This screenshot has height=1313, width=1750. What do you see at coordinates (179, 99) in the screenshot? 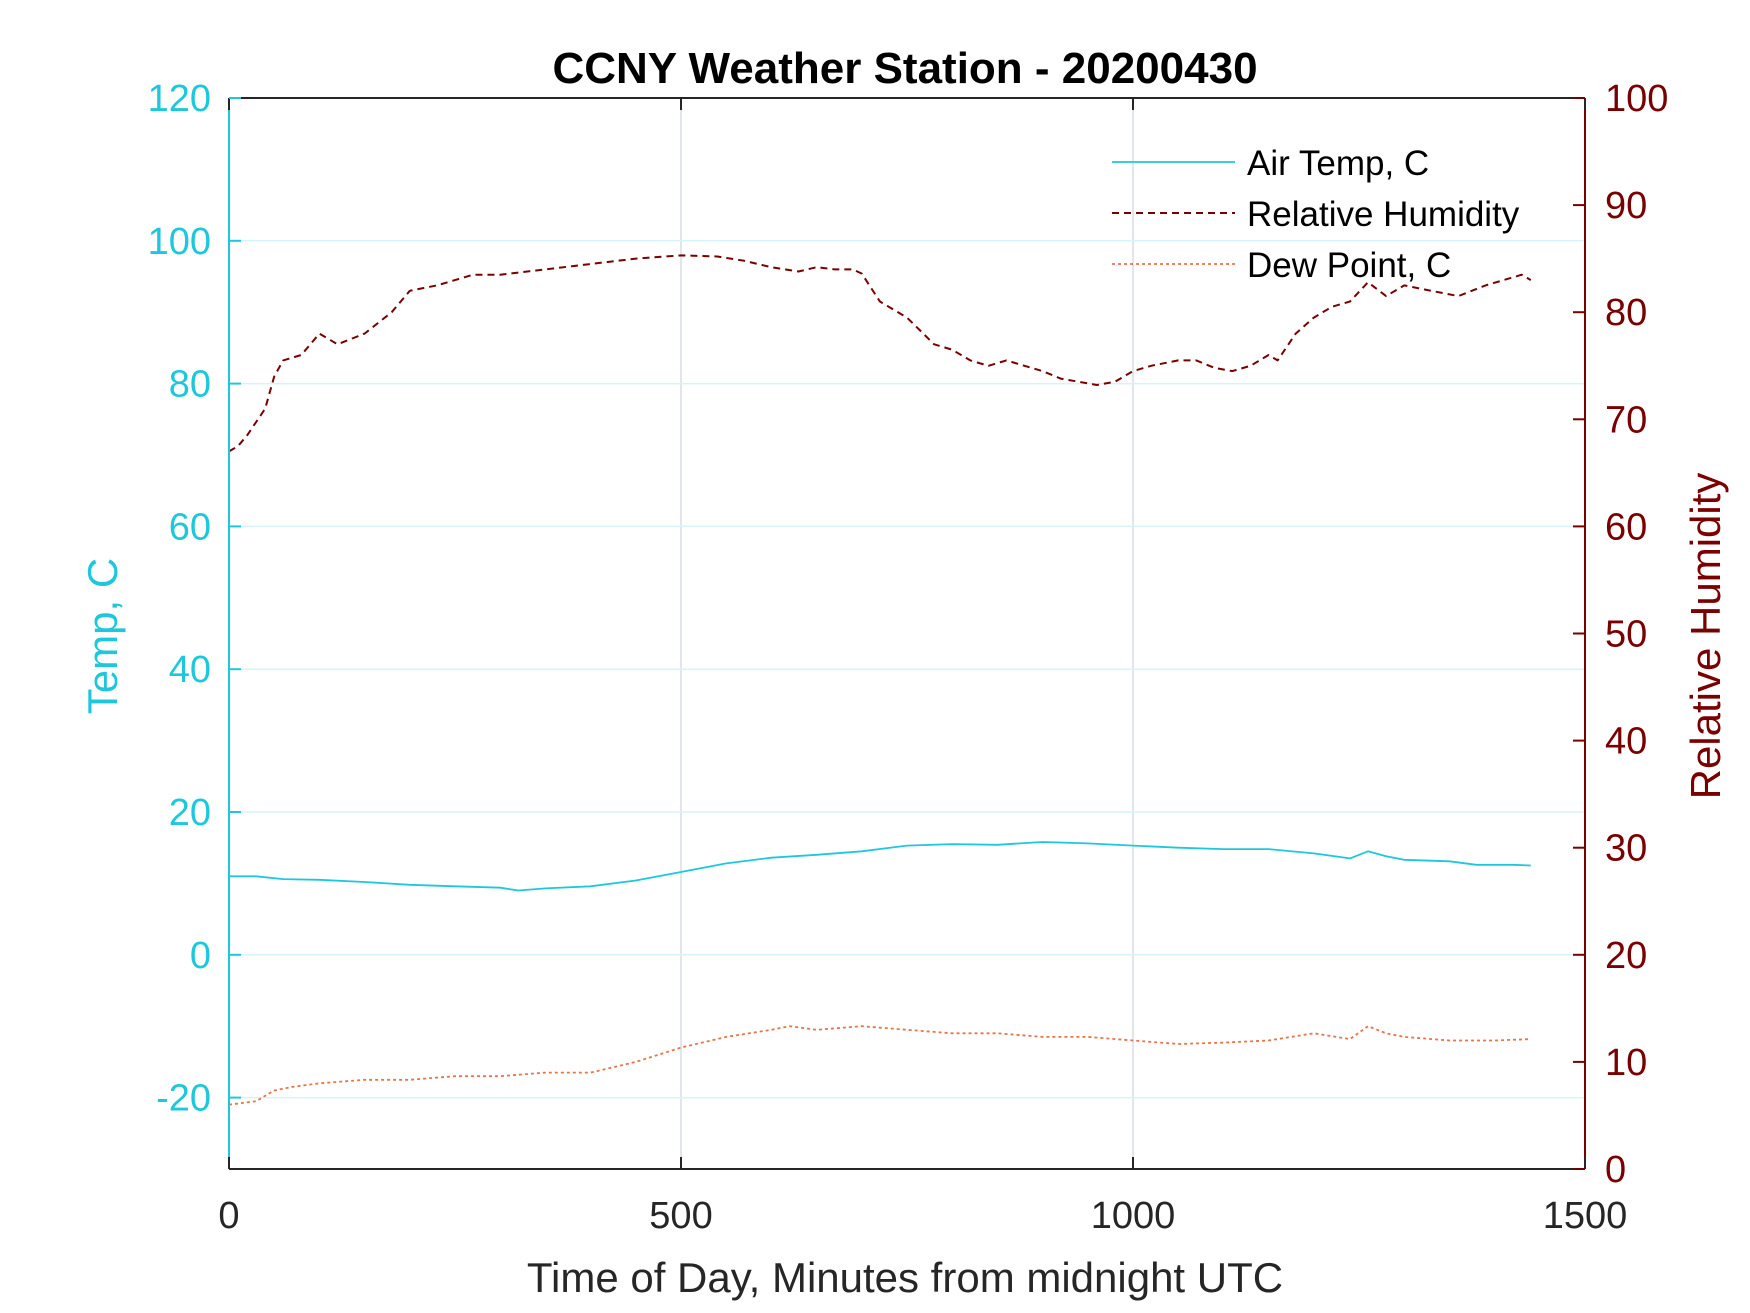
I see `y-left-tick-label: 120` at bounding box center [179, 99].